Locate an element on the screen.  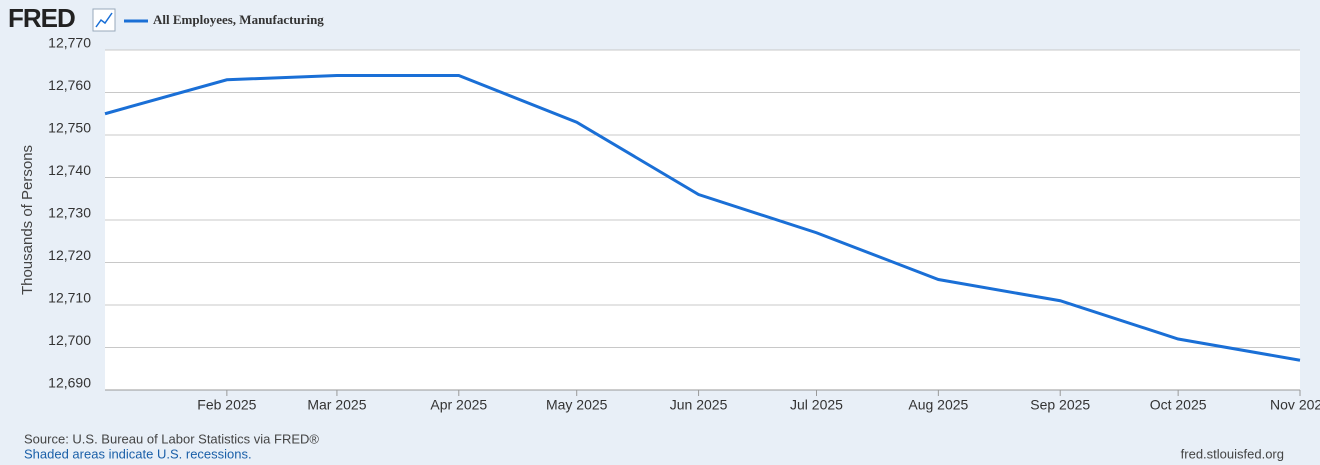
x-tick-label: Oct 2025 is located at coordinates (1178, 405).